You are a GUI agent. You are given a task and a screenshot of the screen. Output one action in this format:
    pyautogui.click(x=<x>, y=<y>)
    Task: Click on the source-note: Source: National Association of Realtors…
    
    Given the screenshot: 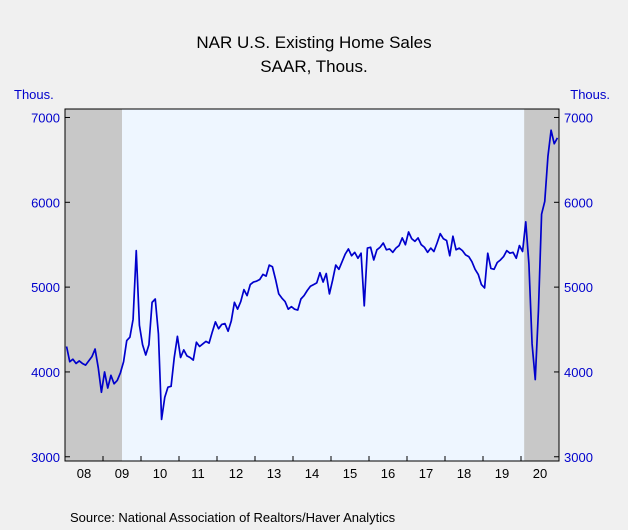 What is the action you would take?
    pyautogui.click(x=233, y=517)
    